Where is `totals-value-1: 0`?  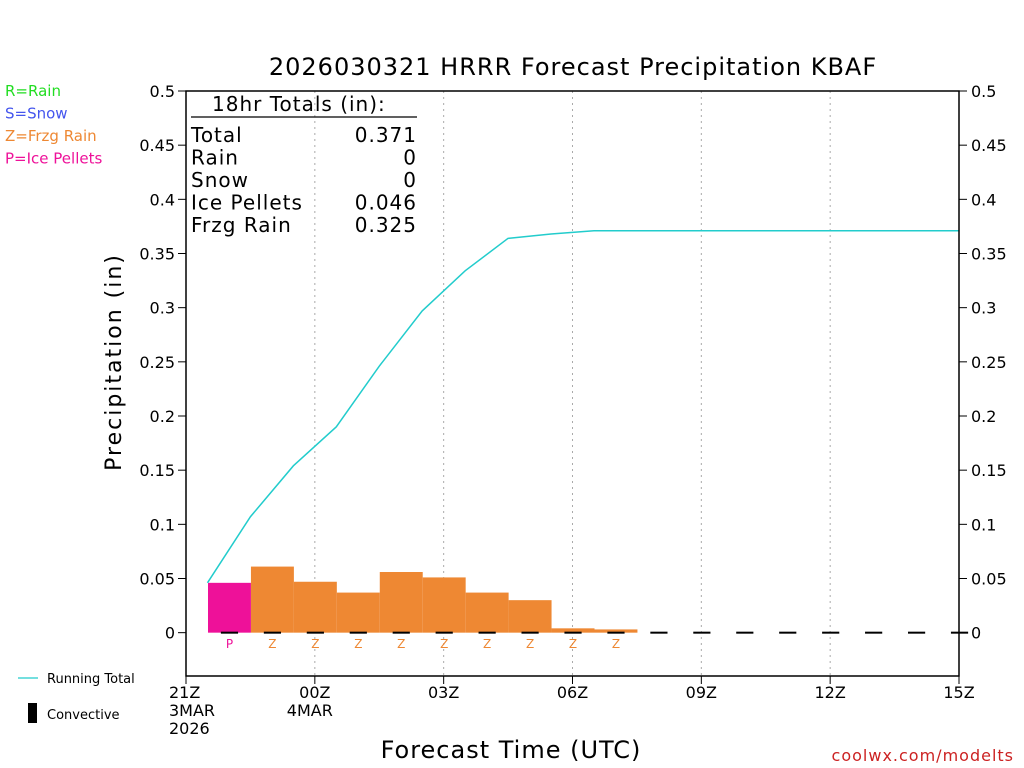
totals-value-1: 0 is located at coordinates (410, 158).